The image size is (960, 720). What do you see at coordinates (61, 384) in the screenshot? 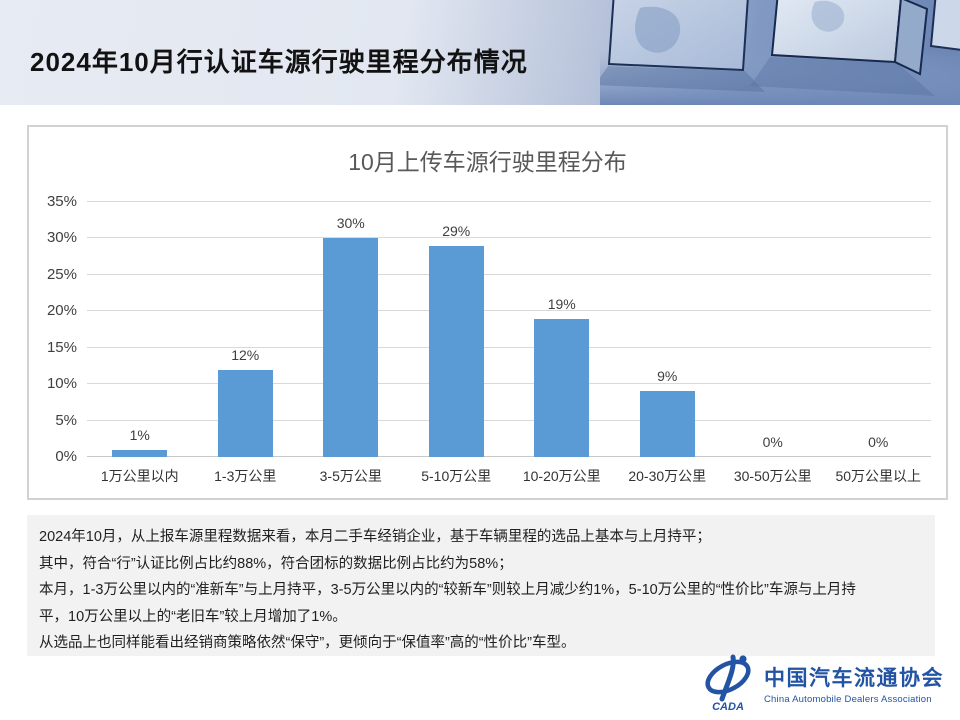
I see `y-tick-label: 10%` at bounding box center [61, 384].